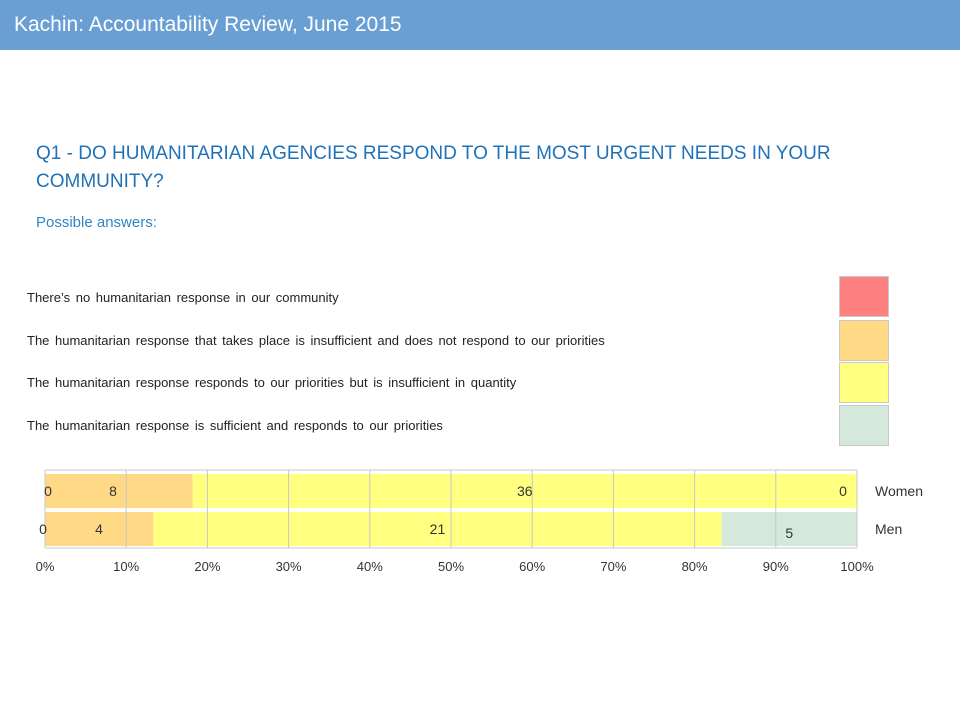 The height and width of the screenshot is (720, 960). What do you see at coordinates (843, 491) in the screenshot?
I see `data-label-women-3: 0` at bounding box center [843, 491].